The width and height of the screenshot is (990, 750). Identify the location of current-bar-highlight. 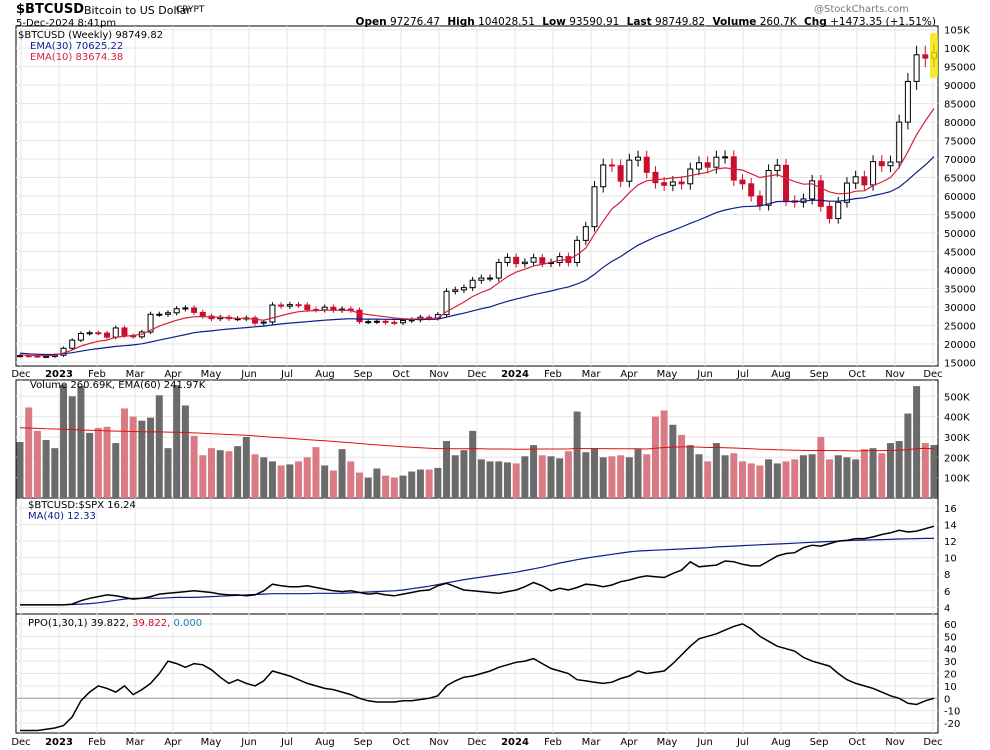
(934, 55).